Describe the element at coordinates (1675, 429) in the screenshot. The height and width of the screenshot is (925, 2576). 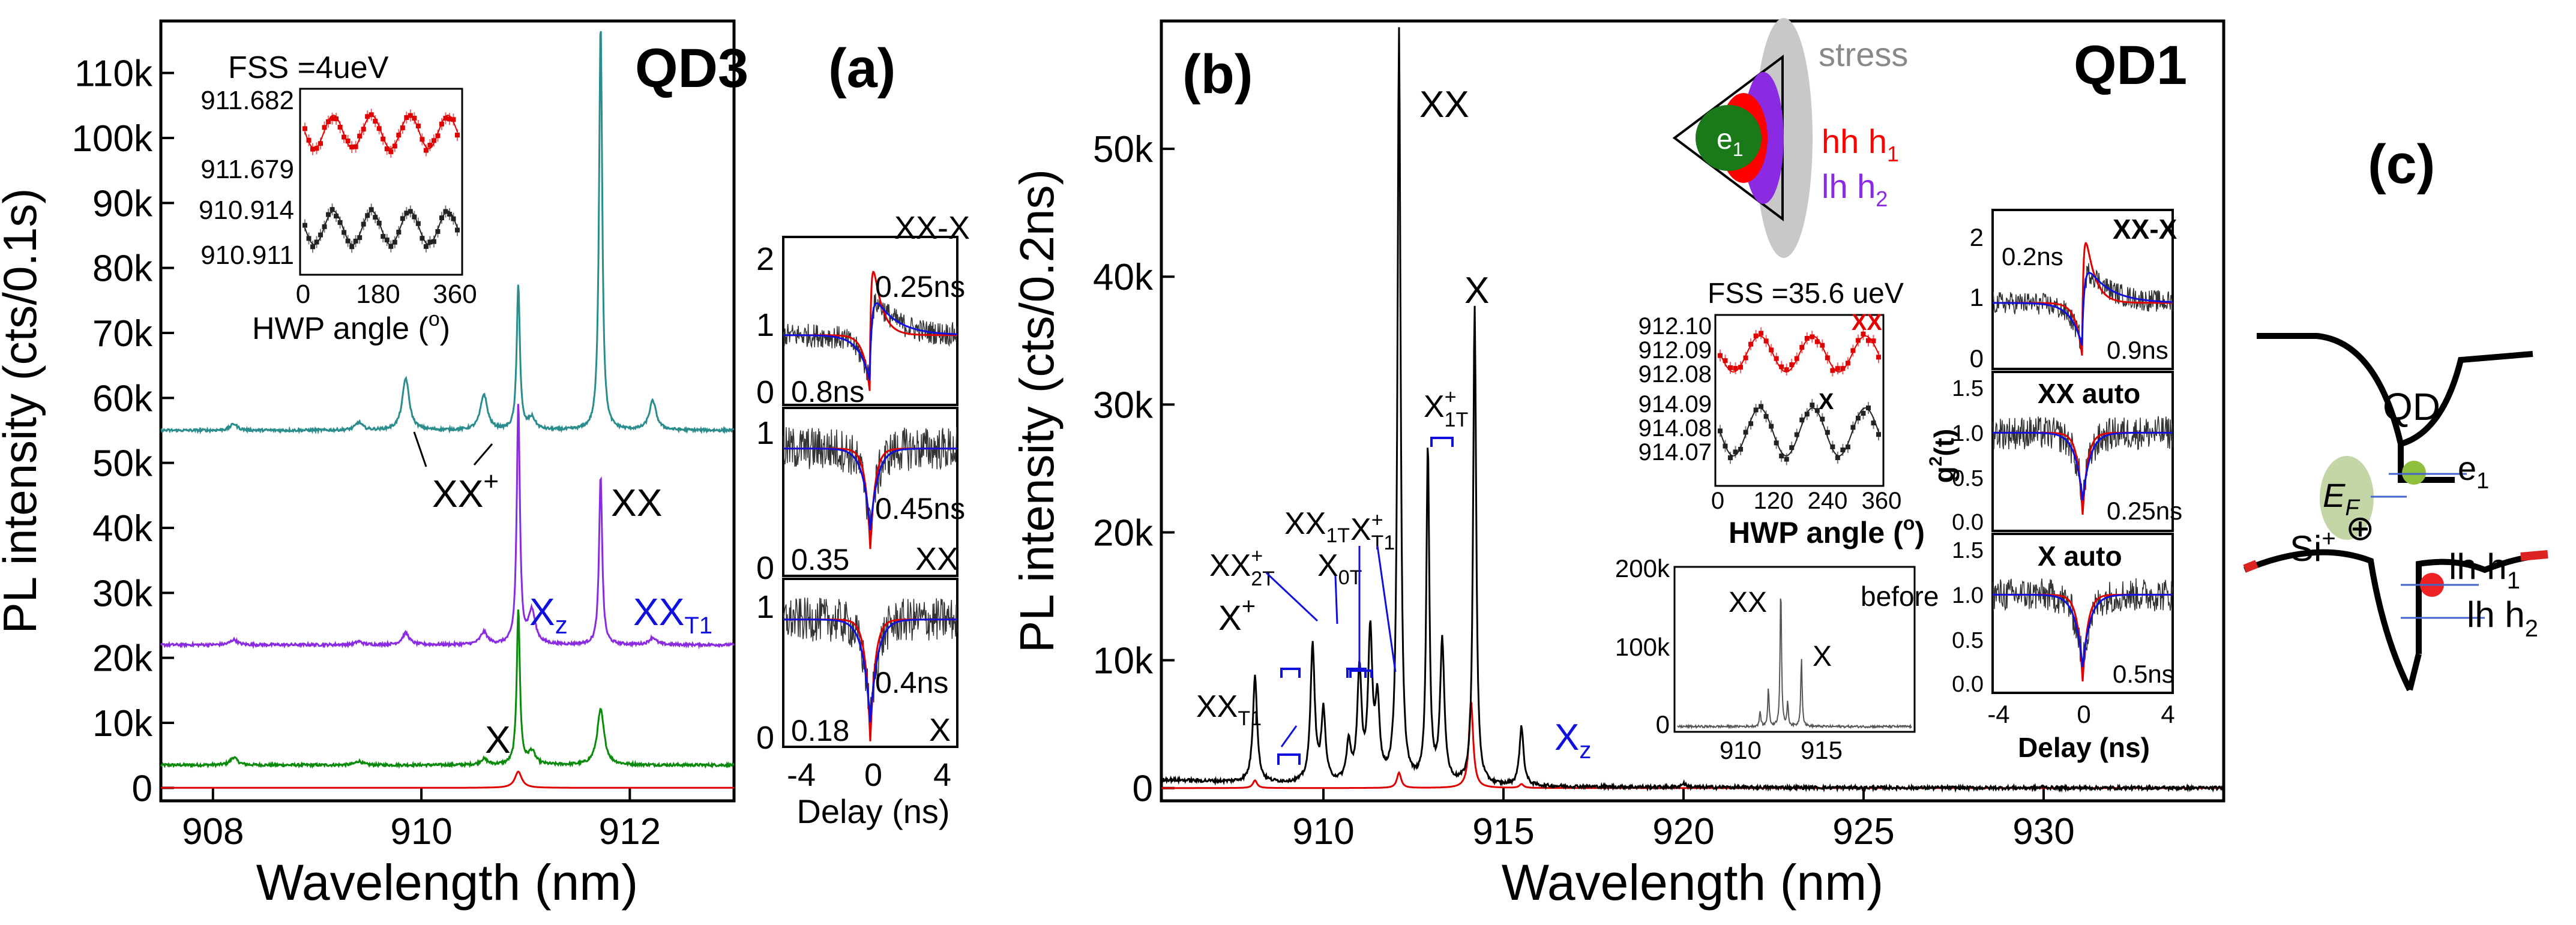
I see `fss-b-ytick: 914.08` at that location.